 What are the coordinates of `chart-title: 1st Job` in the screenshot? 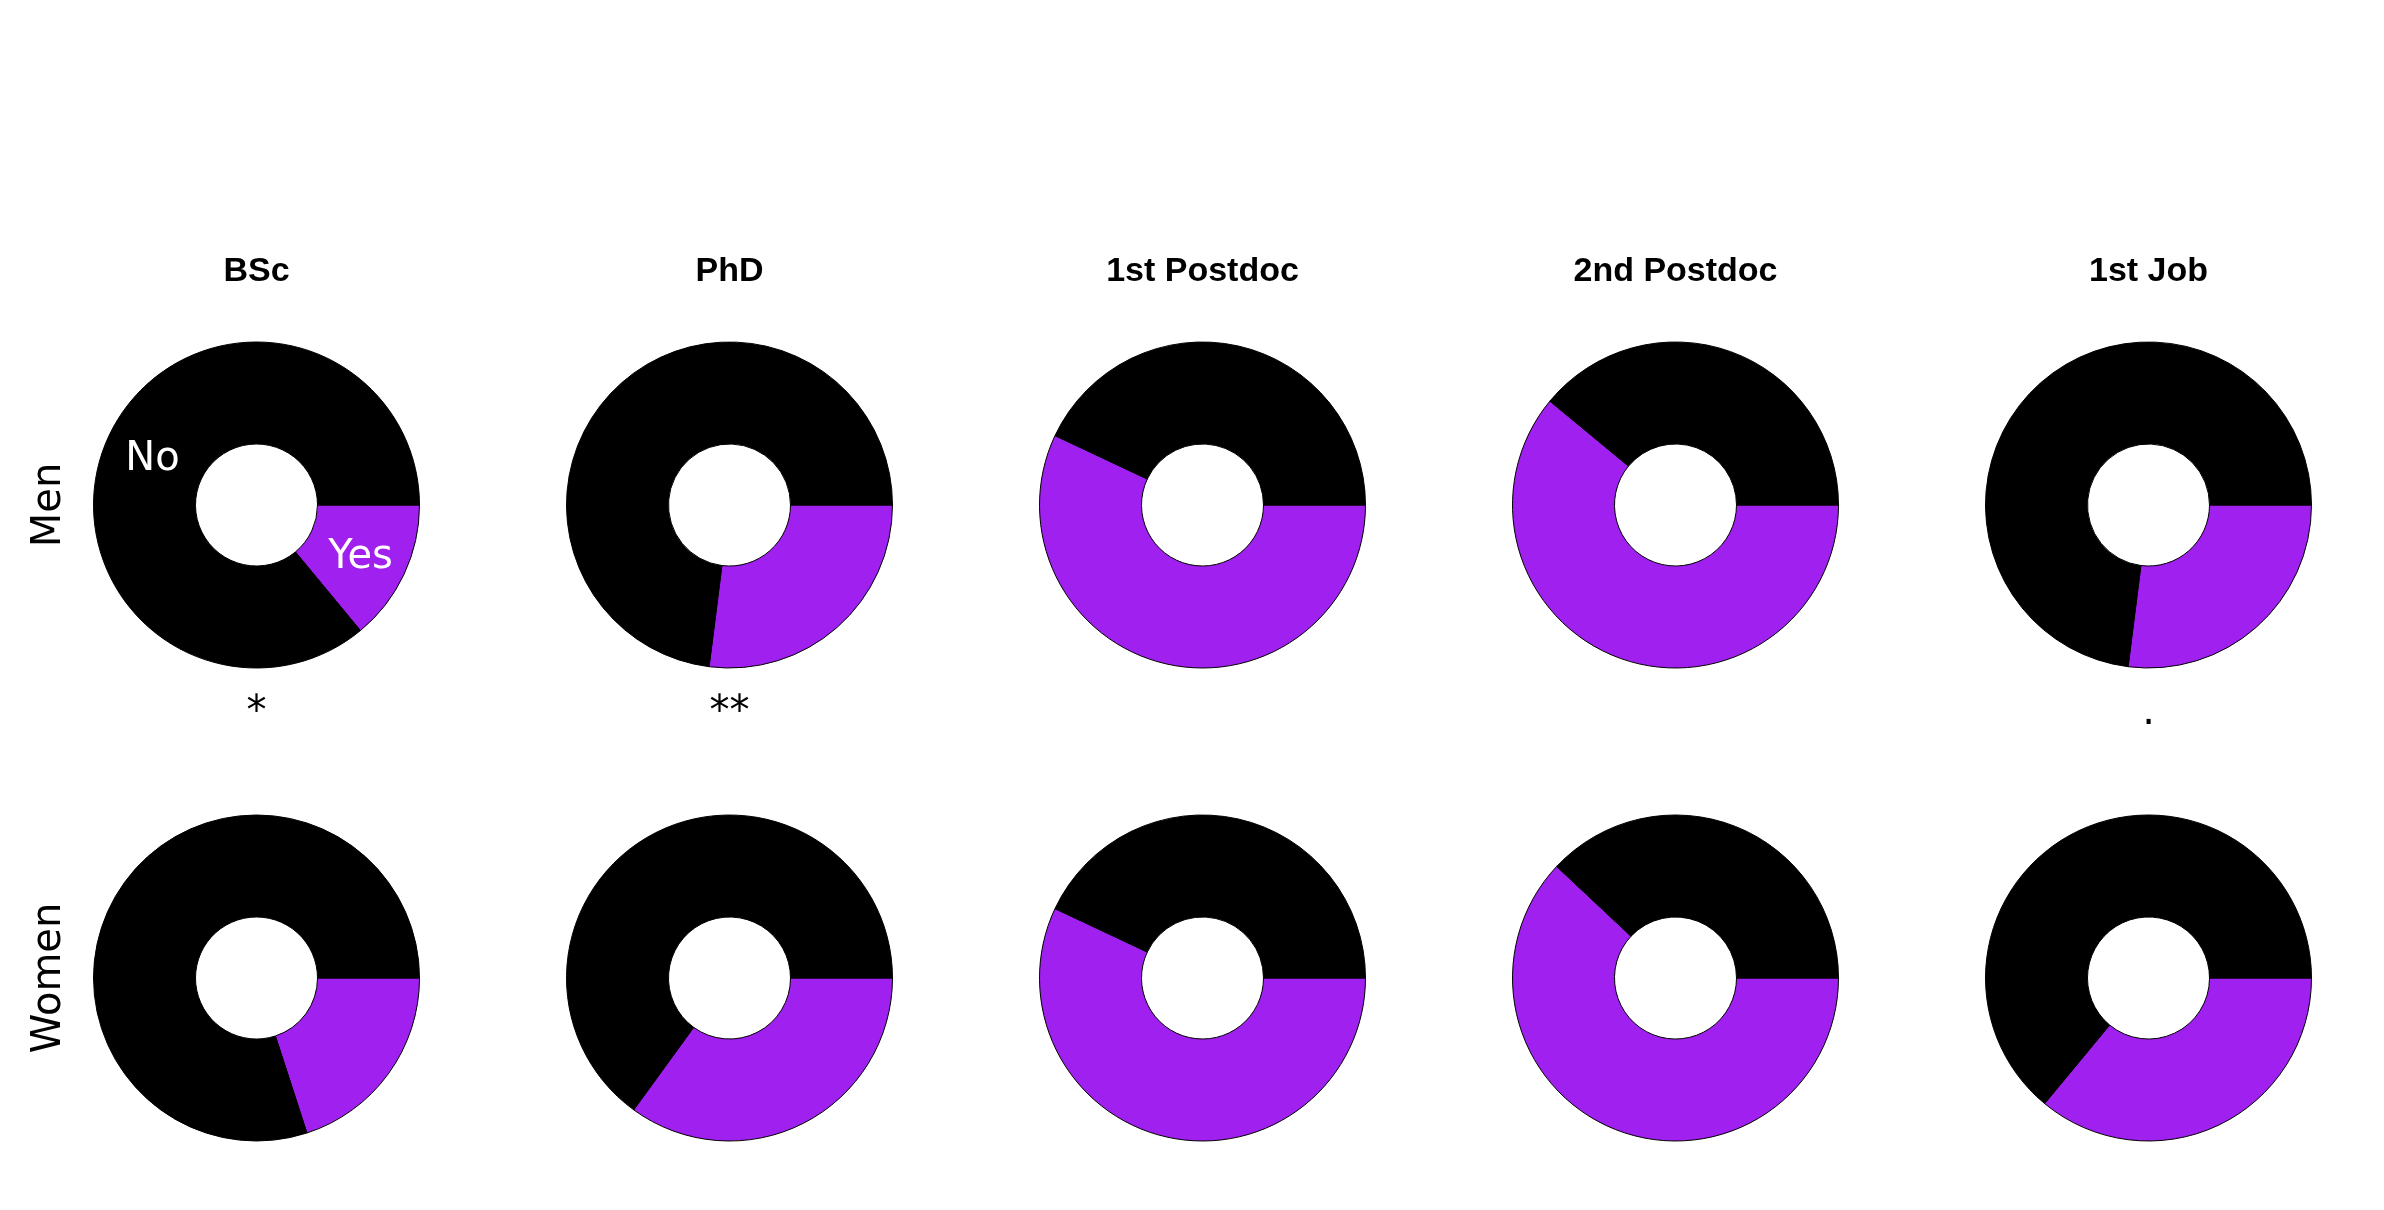 It's located at (2148, 269).